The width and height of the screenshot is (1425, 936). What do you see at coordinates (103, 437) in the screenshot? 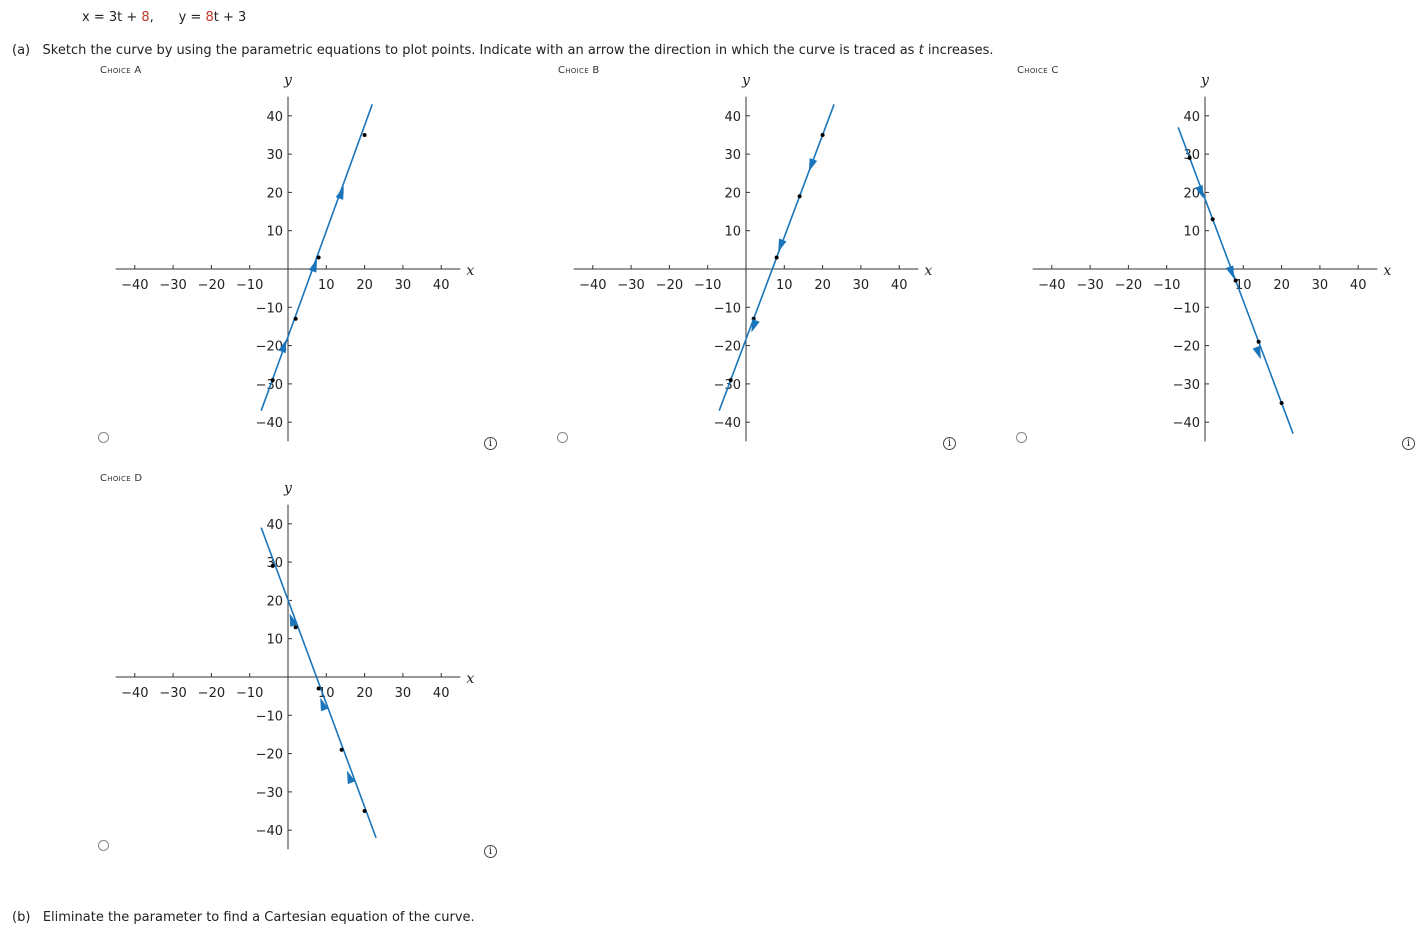
I see `choice-a-radio` at bounding box center [103, 437].